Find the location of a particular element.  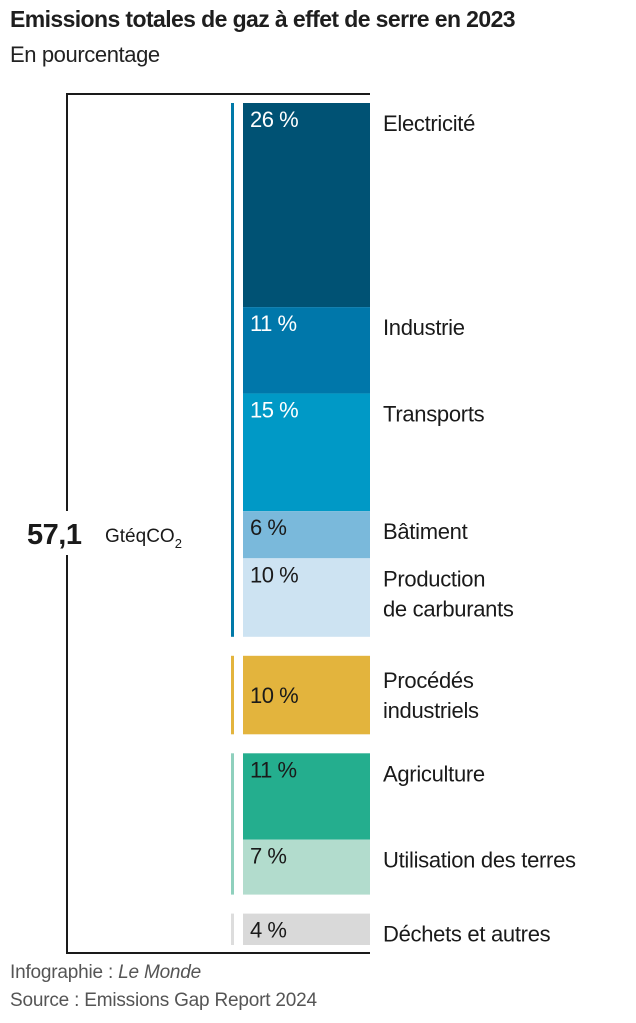

category-label: Production is located at coordinates (434, 578).